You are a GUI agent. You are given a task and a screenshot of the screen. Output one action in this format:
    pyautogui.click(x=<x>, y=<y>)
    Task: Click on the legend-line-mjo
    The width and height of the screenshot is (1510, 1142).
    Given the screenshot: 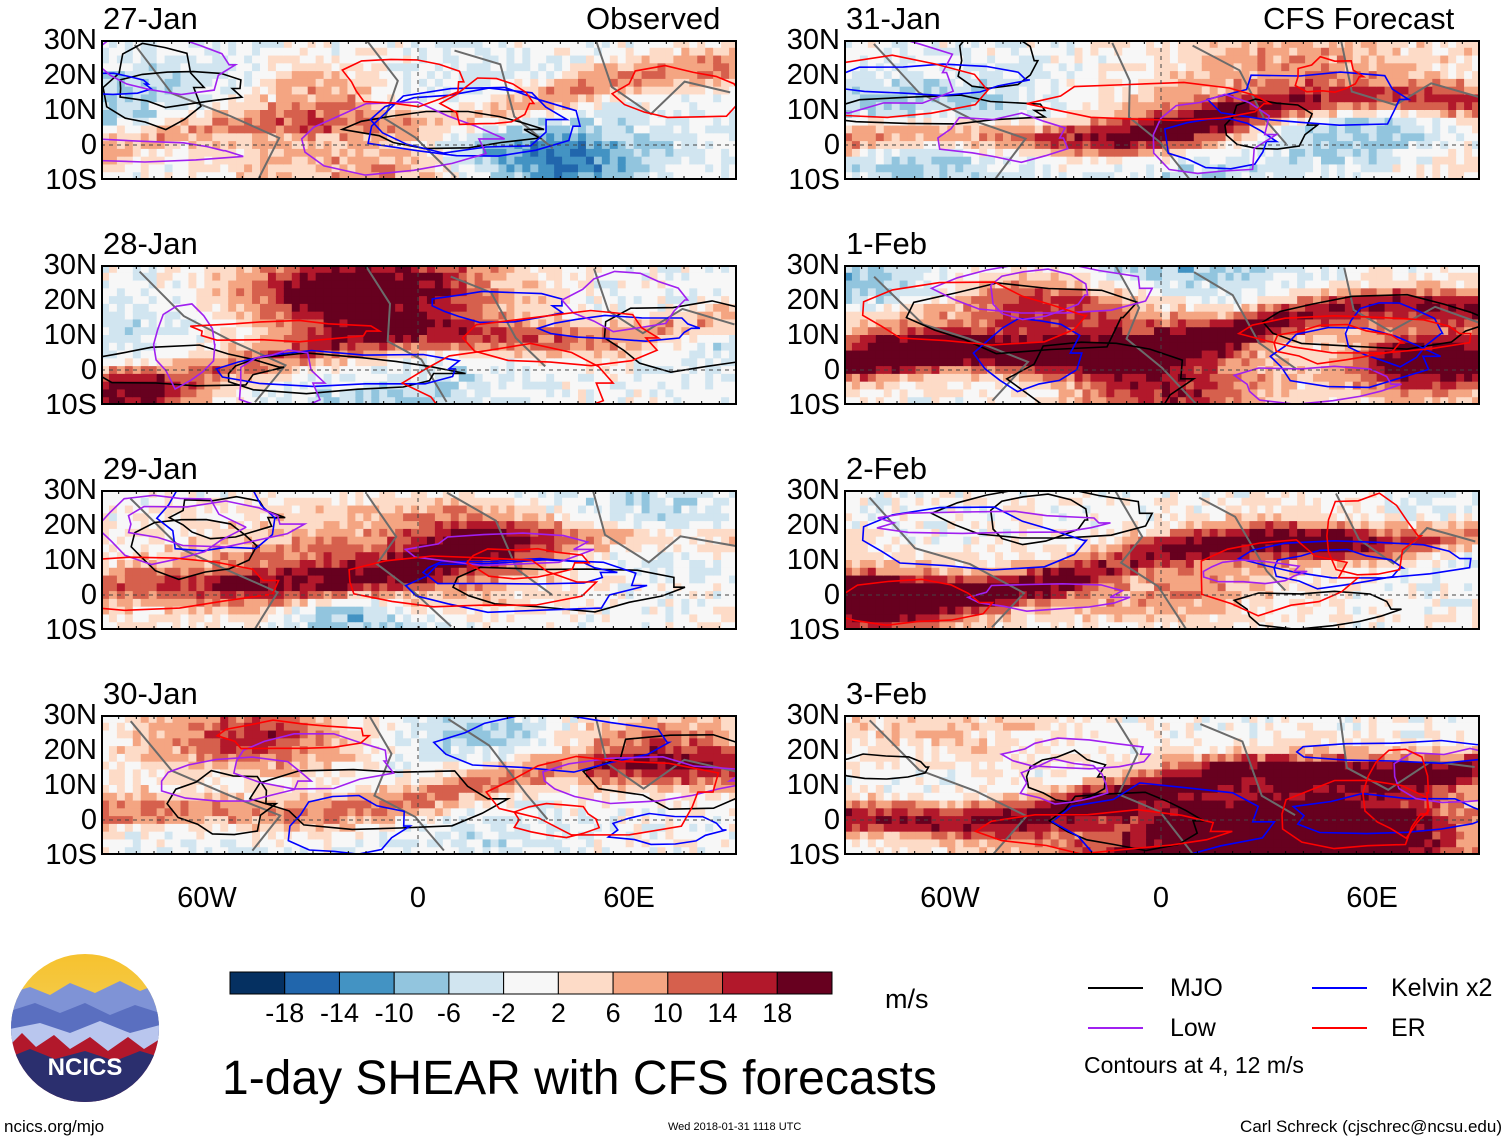 What is the action you would take?
    pyautogui.click(x=1115, y=988)
    